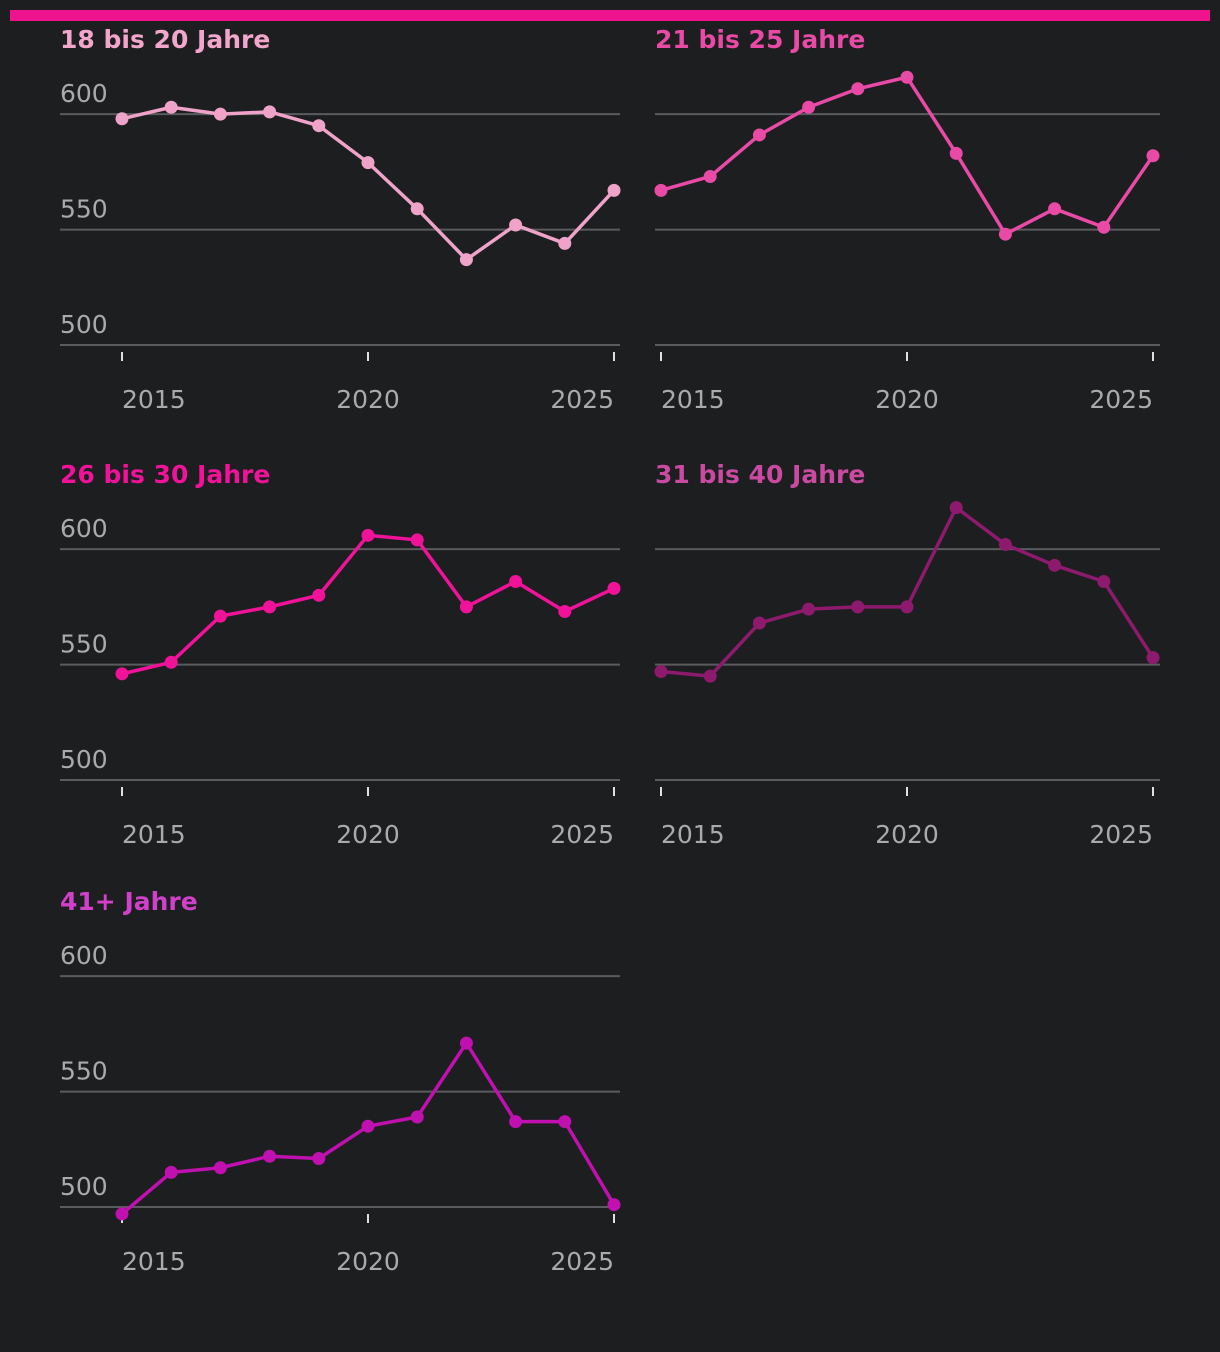 Image resolution: width=1220 pixels, height=1352 pixels. I want to click on top-bar, so click(610, 15).